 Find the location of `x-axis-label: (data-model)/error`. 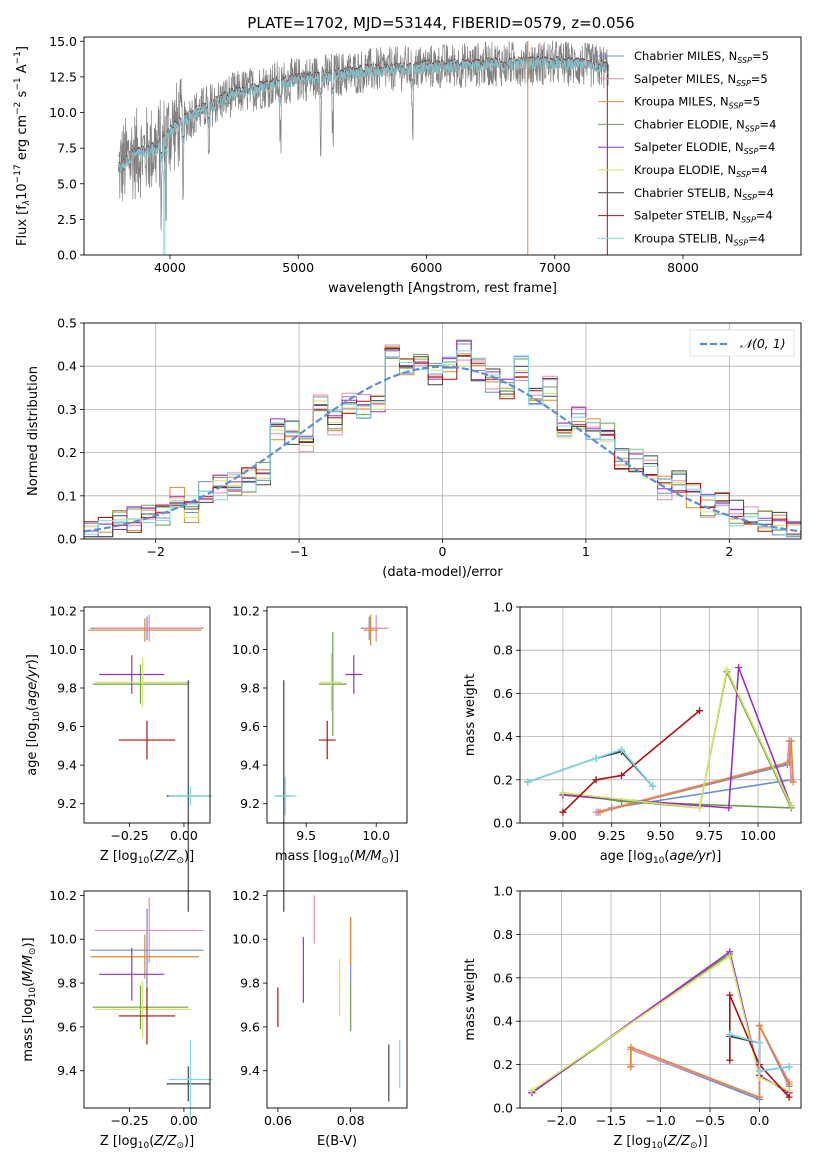

x-axis-label: (data-model)/error is located at coordinates (442, 572).